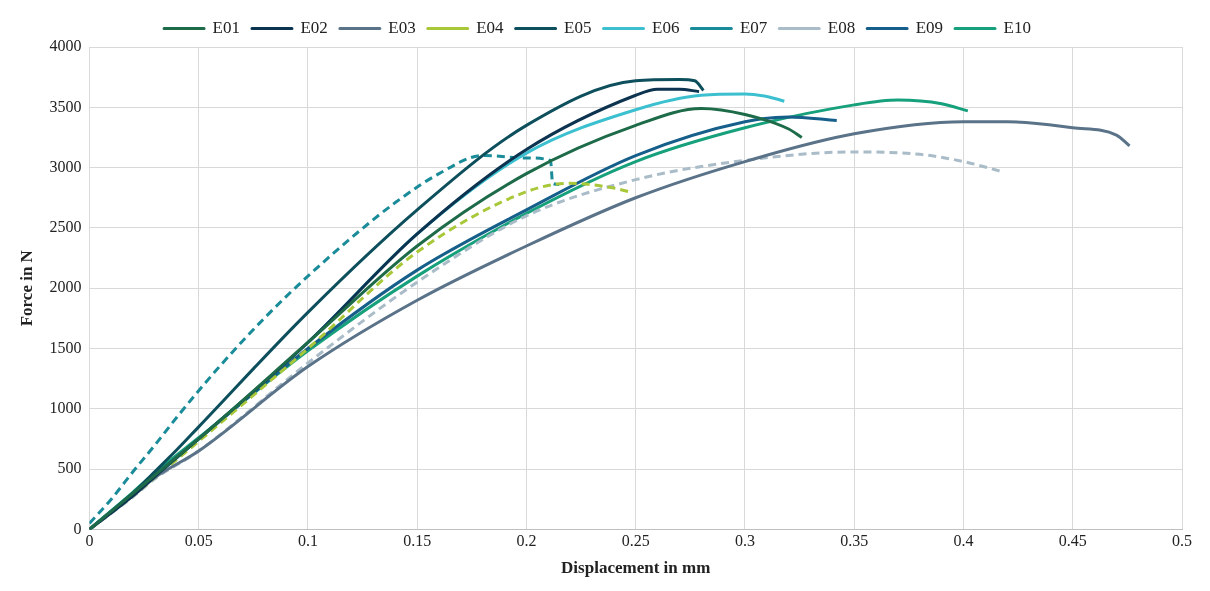 The image size is (1210, 591). Describe the element at coordinates (65, 166) in the screenshot. I see `y-tick-label: 3000` at that location.